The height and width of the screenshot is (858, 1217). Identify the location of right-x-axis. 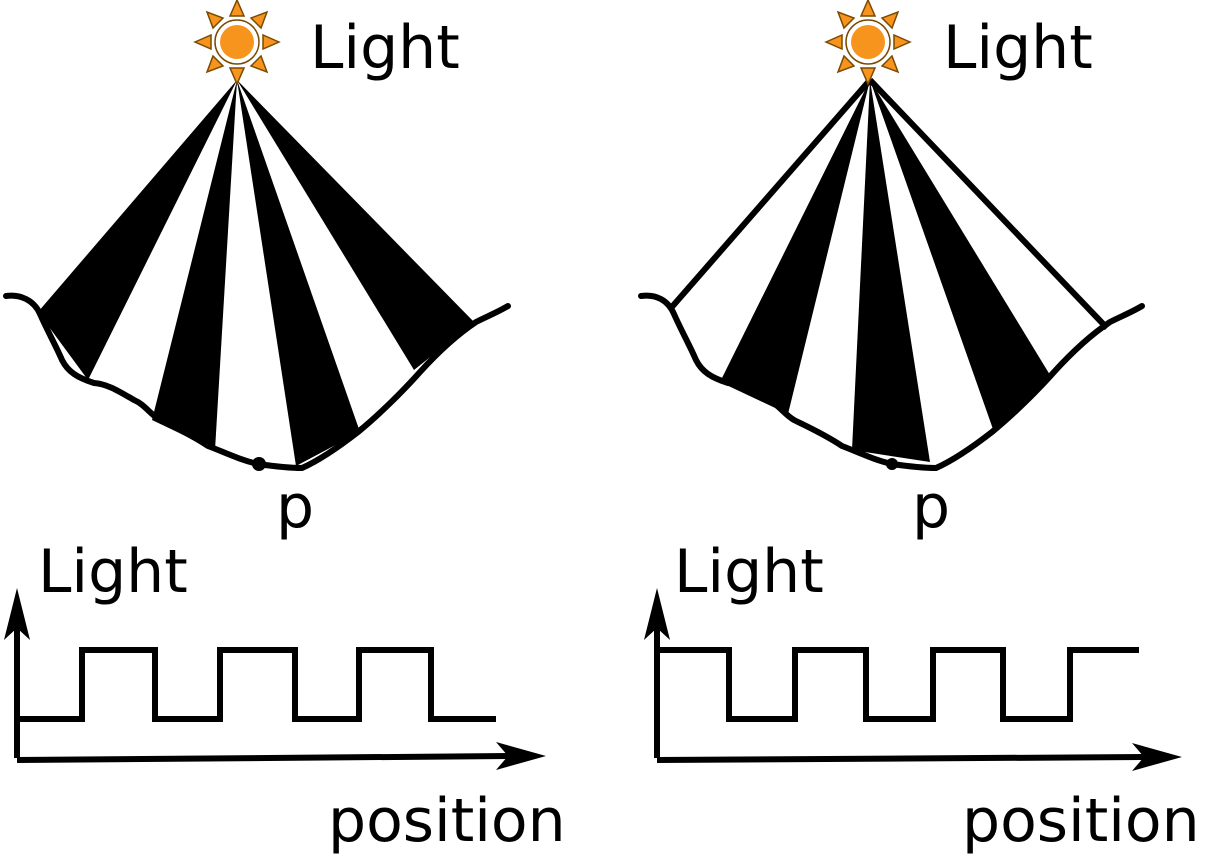
(903, 758).